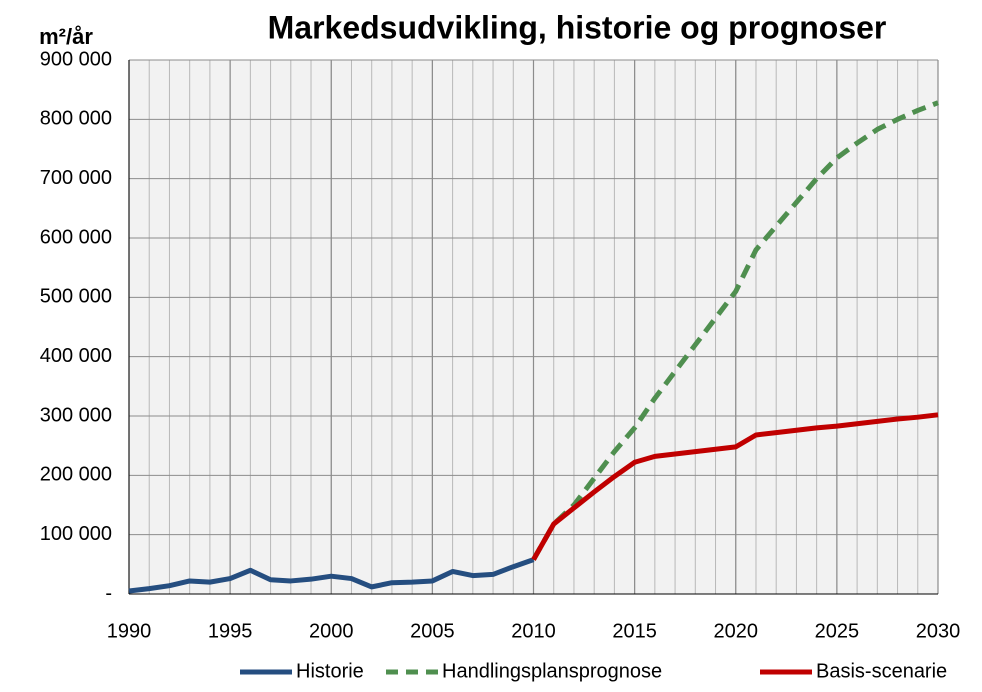 This screenshot has width=982, height=692. Describe the element at coordinates (230, 631) in the screenshot. I see `x-tick-label: 1995` at that location.